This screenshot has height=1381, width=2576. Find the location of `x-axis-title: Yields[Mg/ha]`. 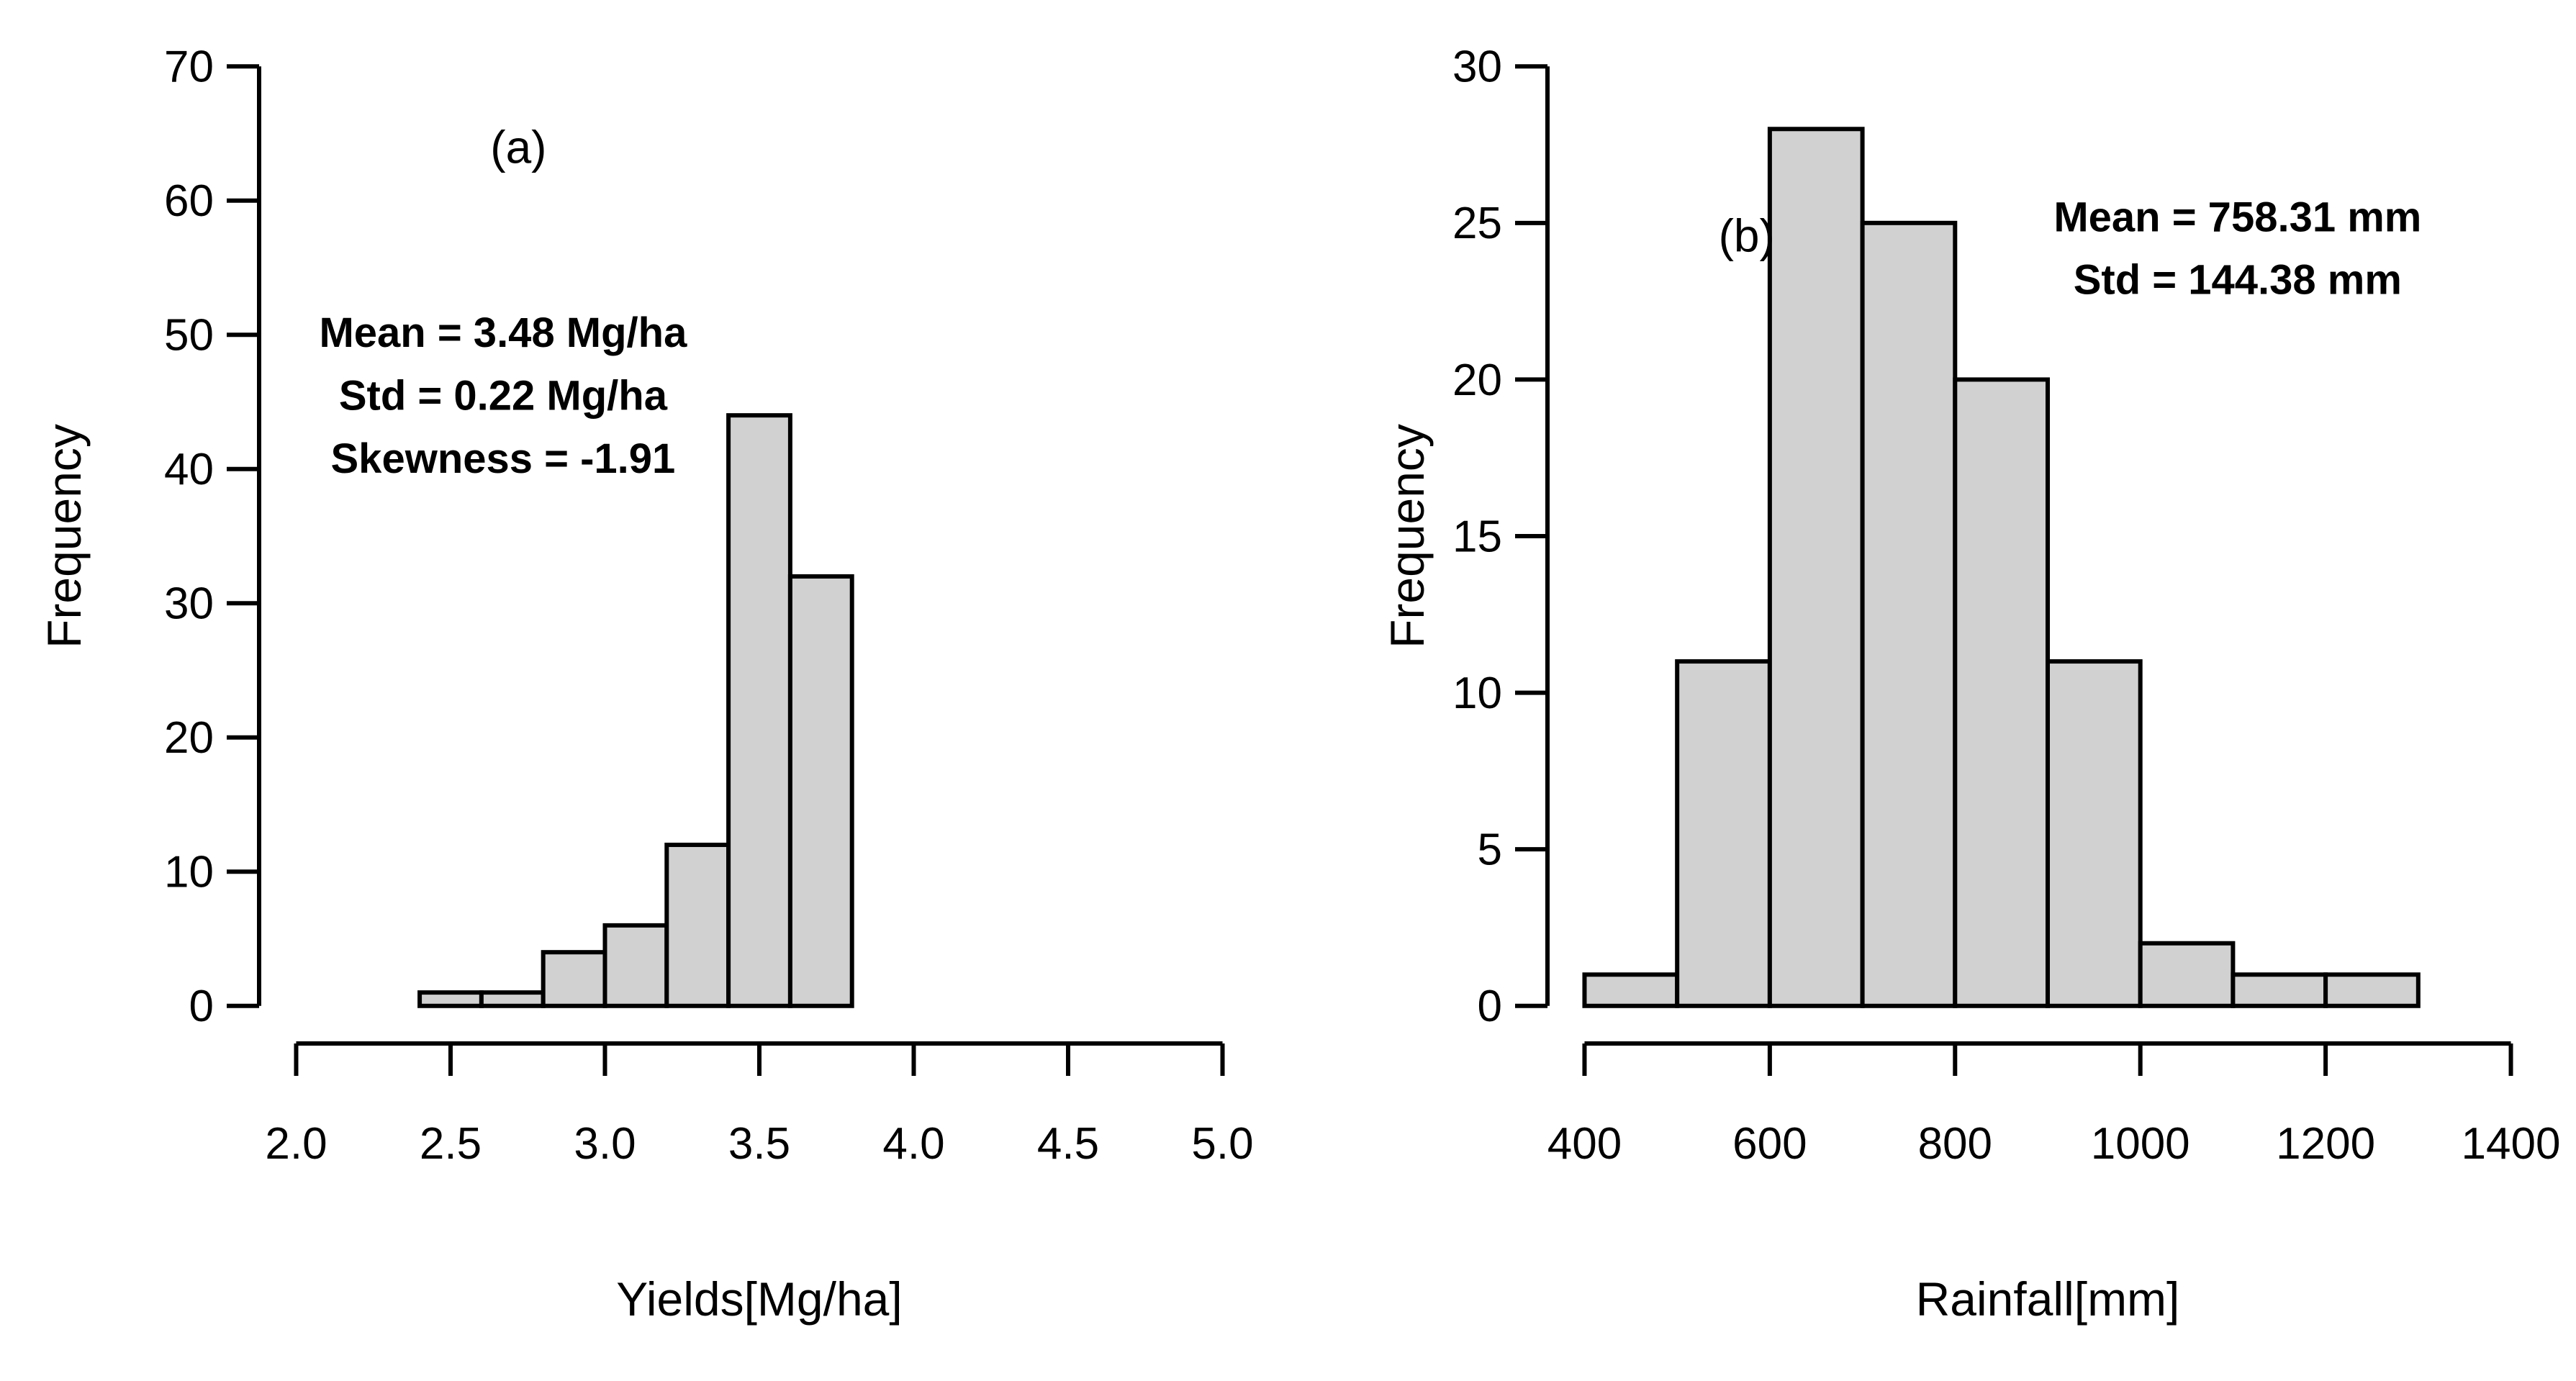

x-axis-title: Yields[Mg/ha] is located at coordinates (759, 1299).